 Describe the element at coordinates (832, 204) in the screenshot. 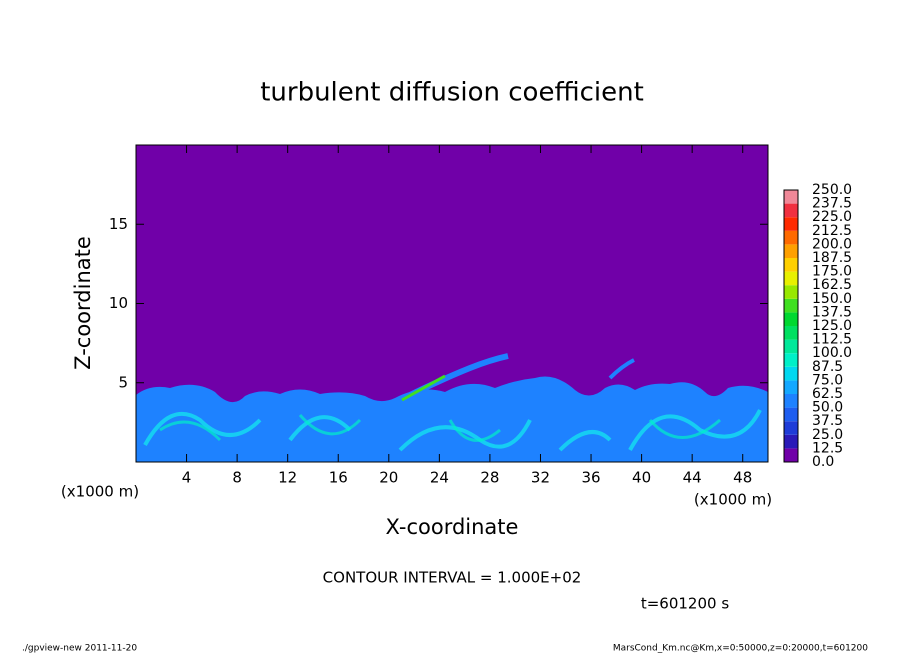

I see `colorbar-label: 237.5` at that location.